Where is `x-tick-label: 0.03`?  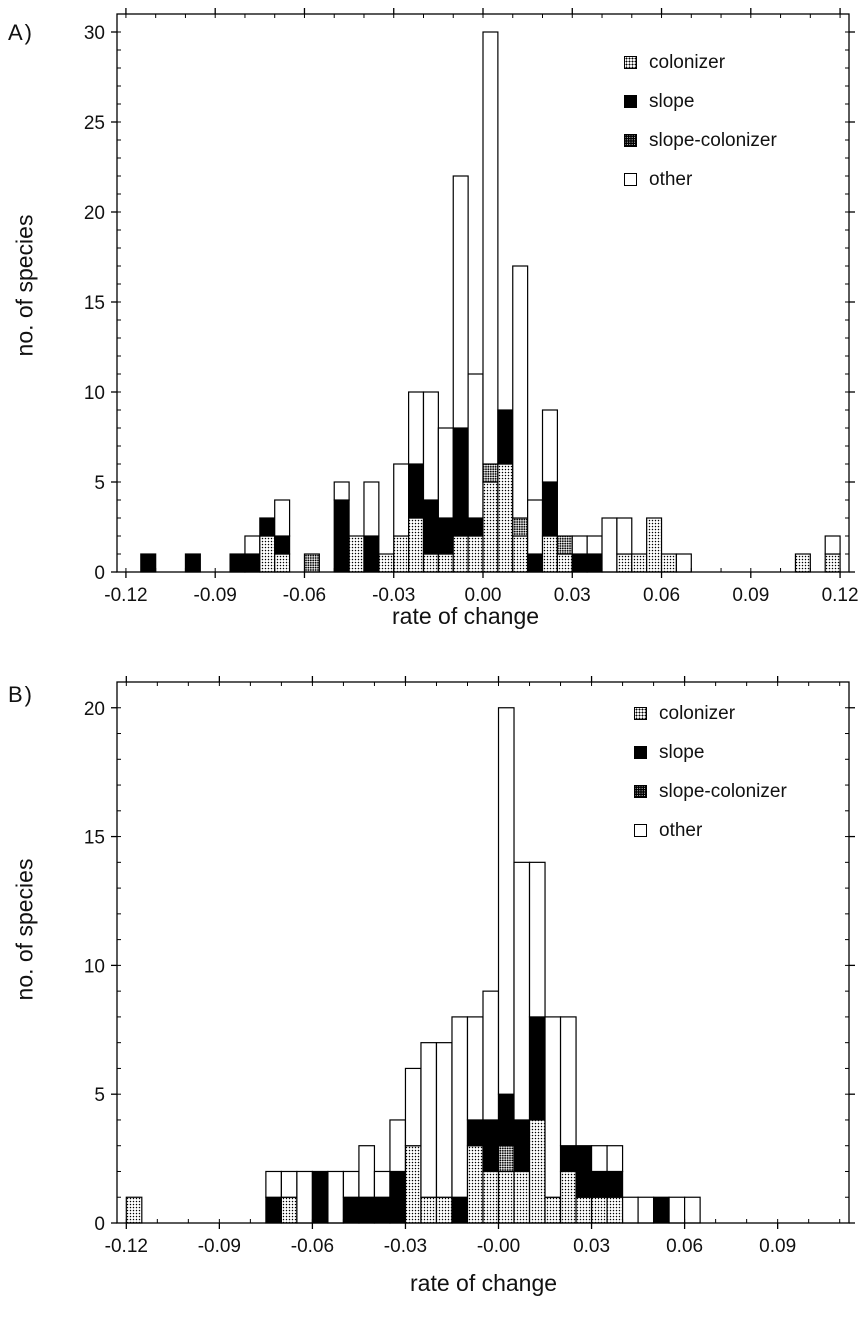 x-tick-label: 0.03 is located at coordinates (591, 1246).